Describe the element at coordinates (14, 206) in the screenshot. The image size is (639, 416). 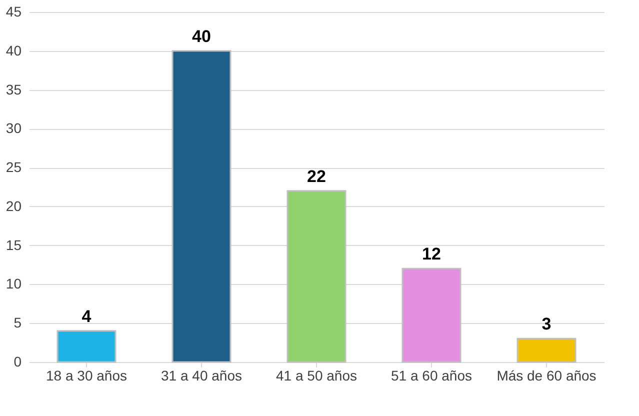
I see `y-tick-label: 20` at that location.